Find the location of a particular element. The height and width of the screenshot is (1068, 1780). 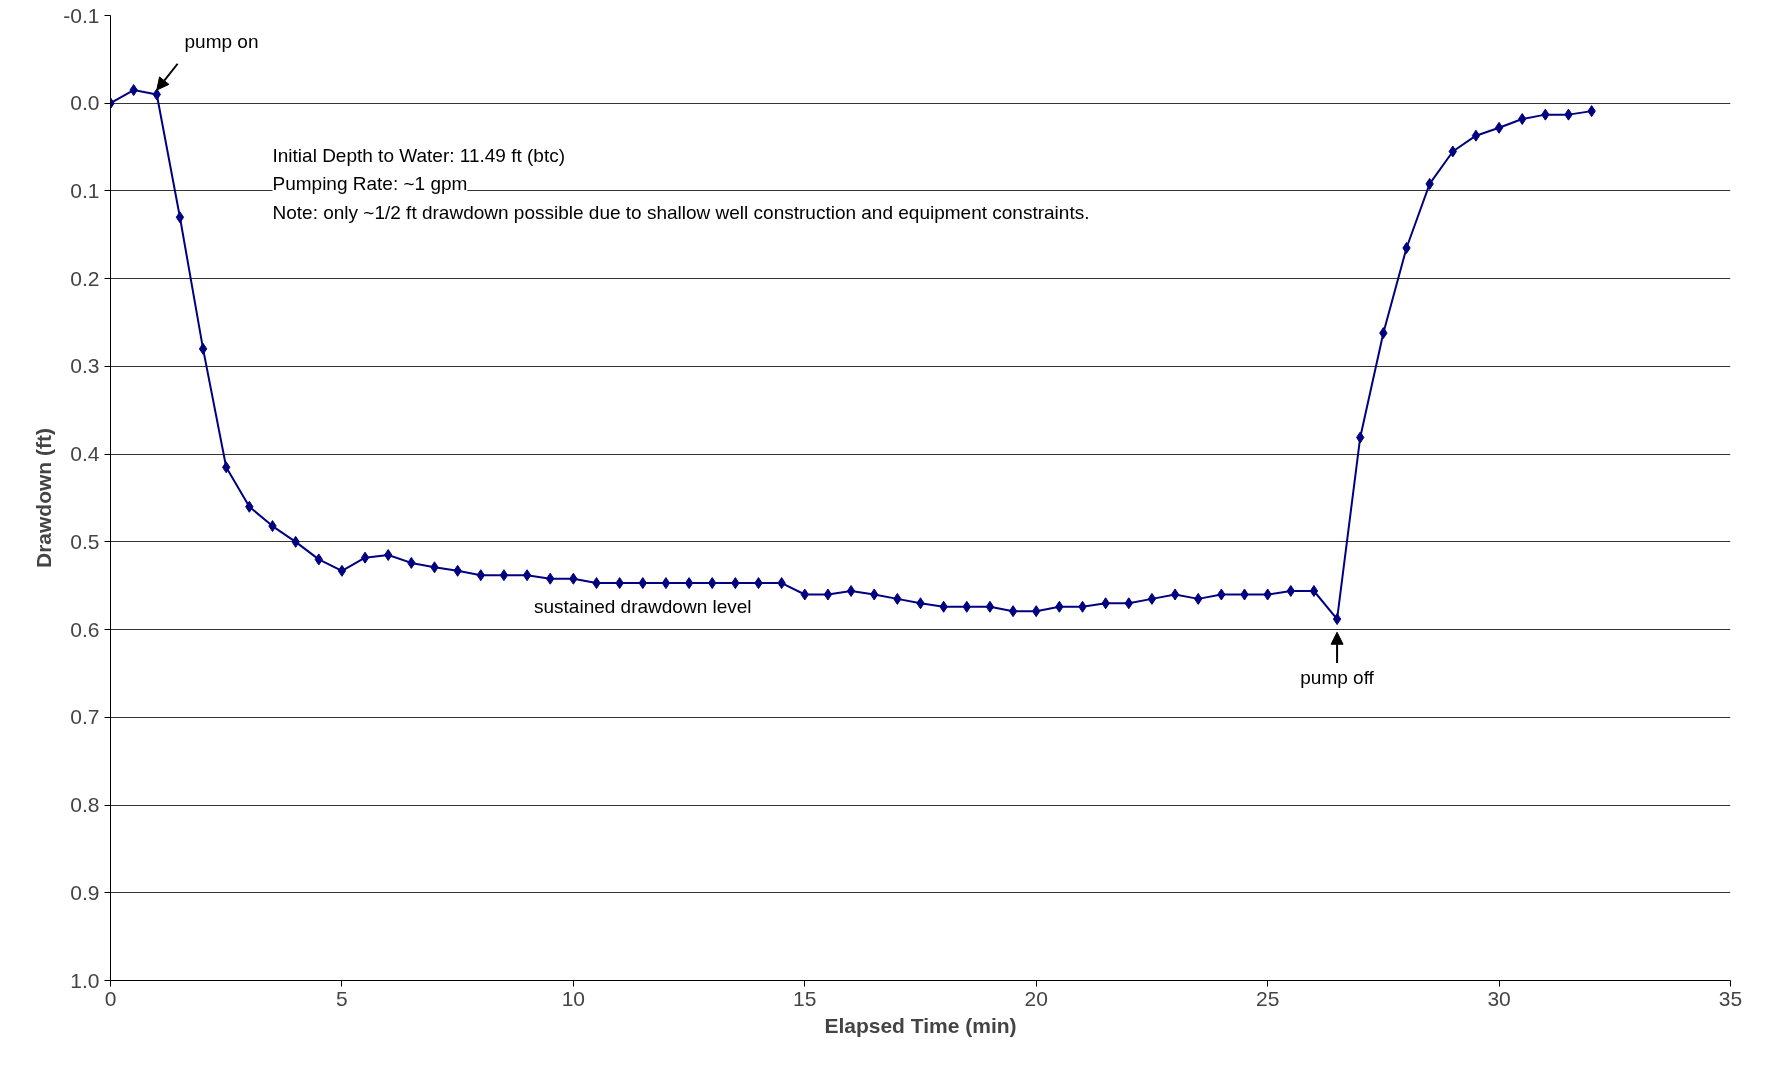

y-tick-label: 0.9 is located at coordinates (85, 892).